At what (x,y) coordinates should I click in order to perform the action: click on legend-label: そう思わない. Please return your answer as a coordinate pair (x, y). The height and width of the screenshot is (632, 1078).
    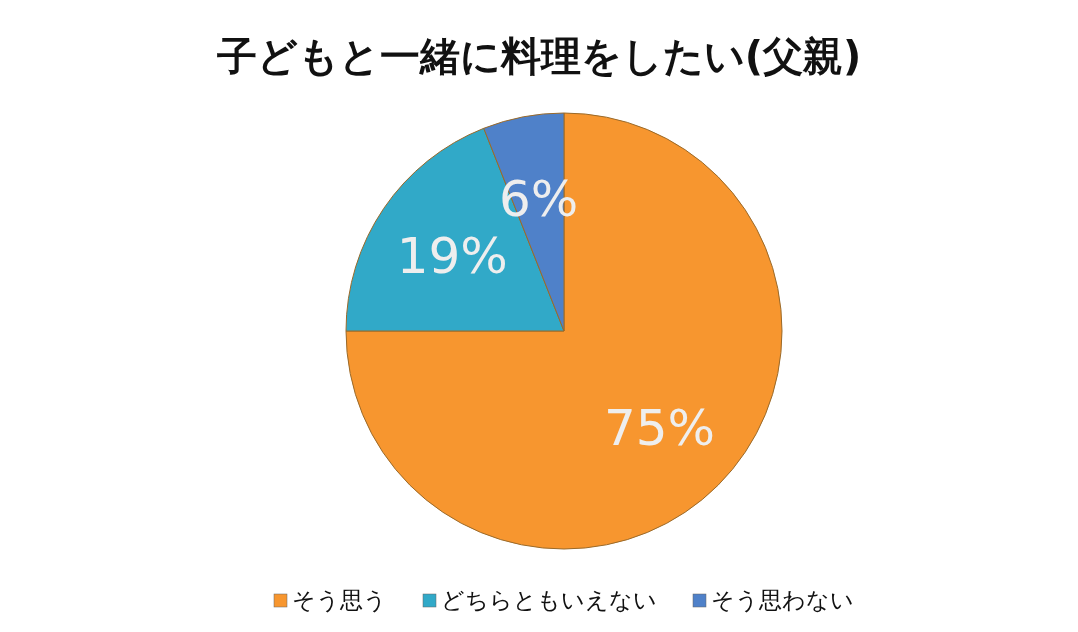
    Looking at the image, I should click on (782, 600).